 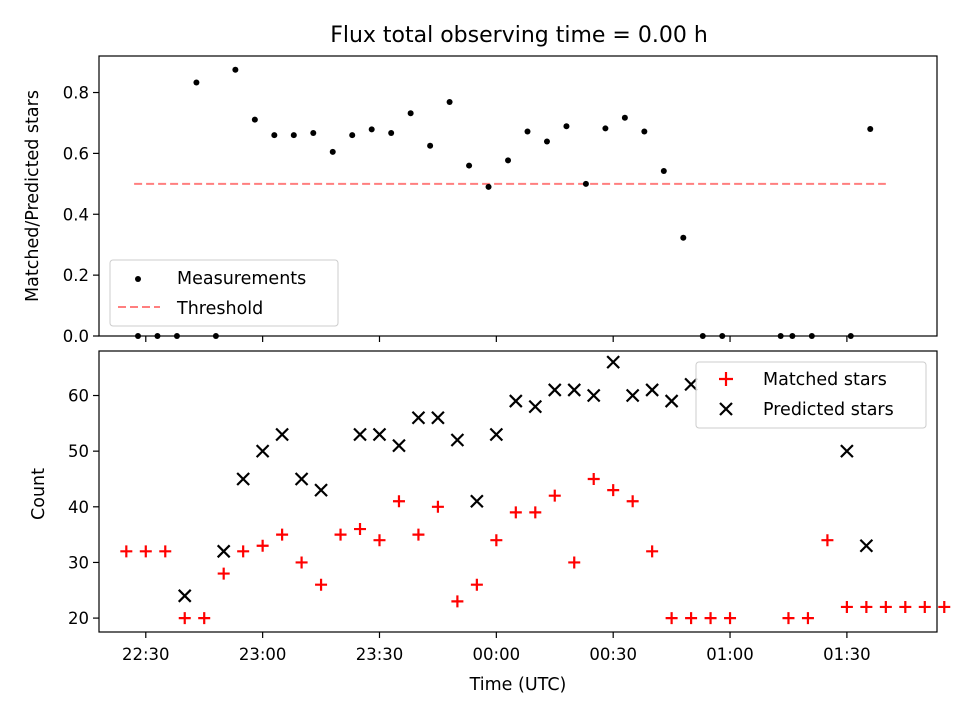 I want to click on top-legend: Measurements Threshold, so click(x=224, y=293).